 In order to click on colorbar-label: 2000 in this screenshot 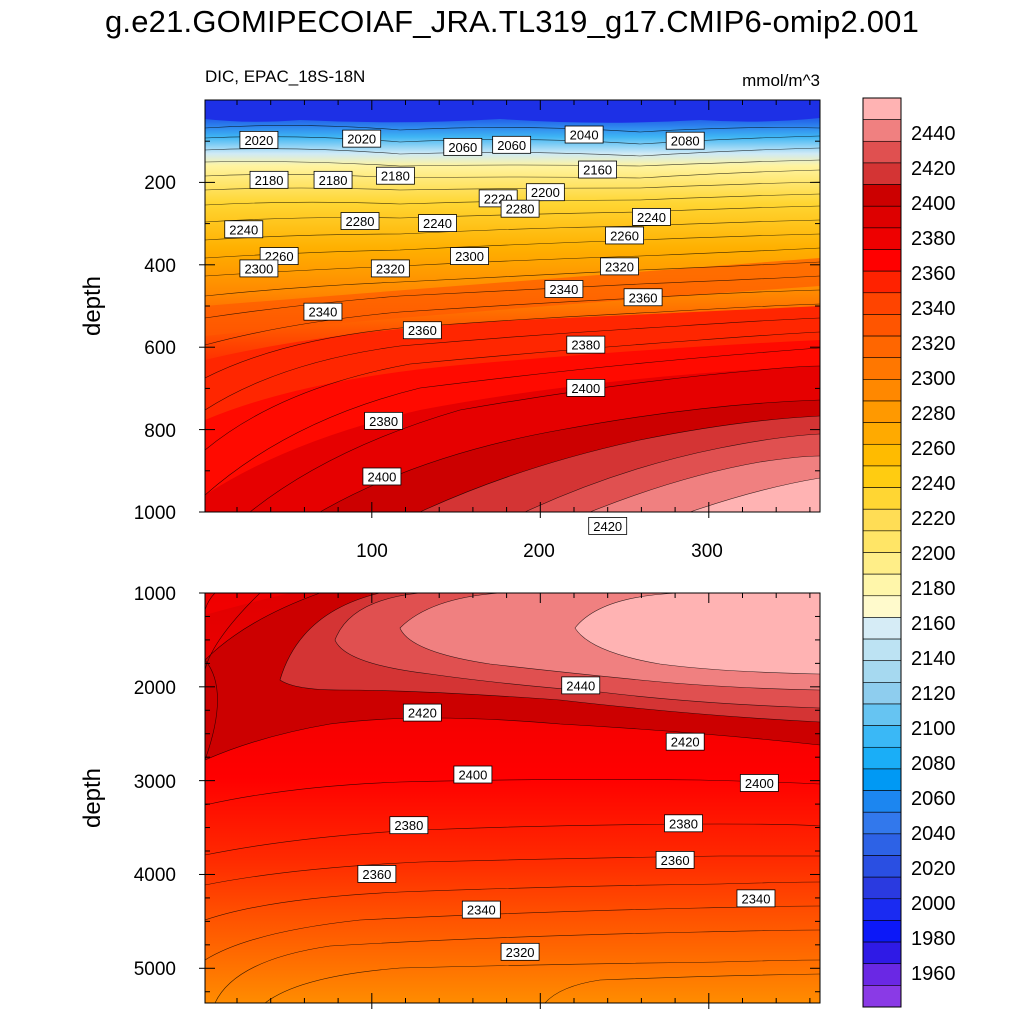, I will do `click(933, 904)`.